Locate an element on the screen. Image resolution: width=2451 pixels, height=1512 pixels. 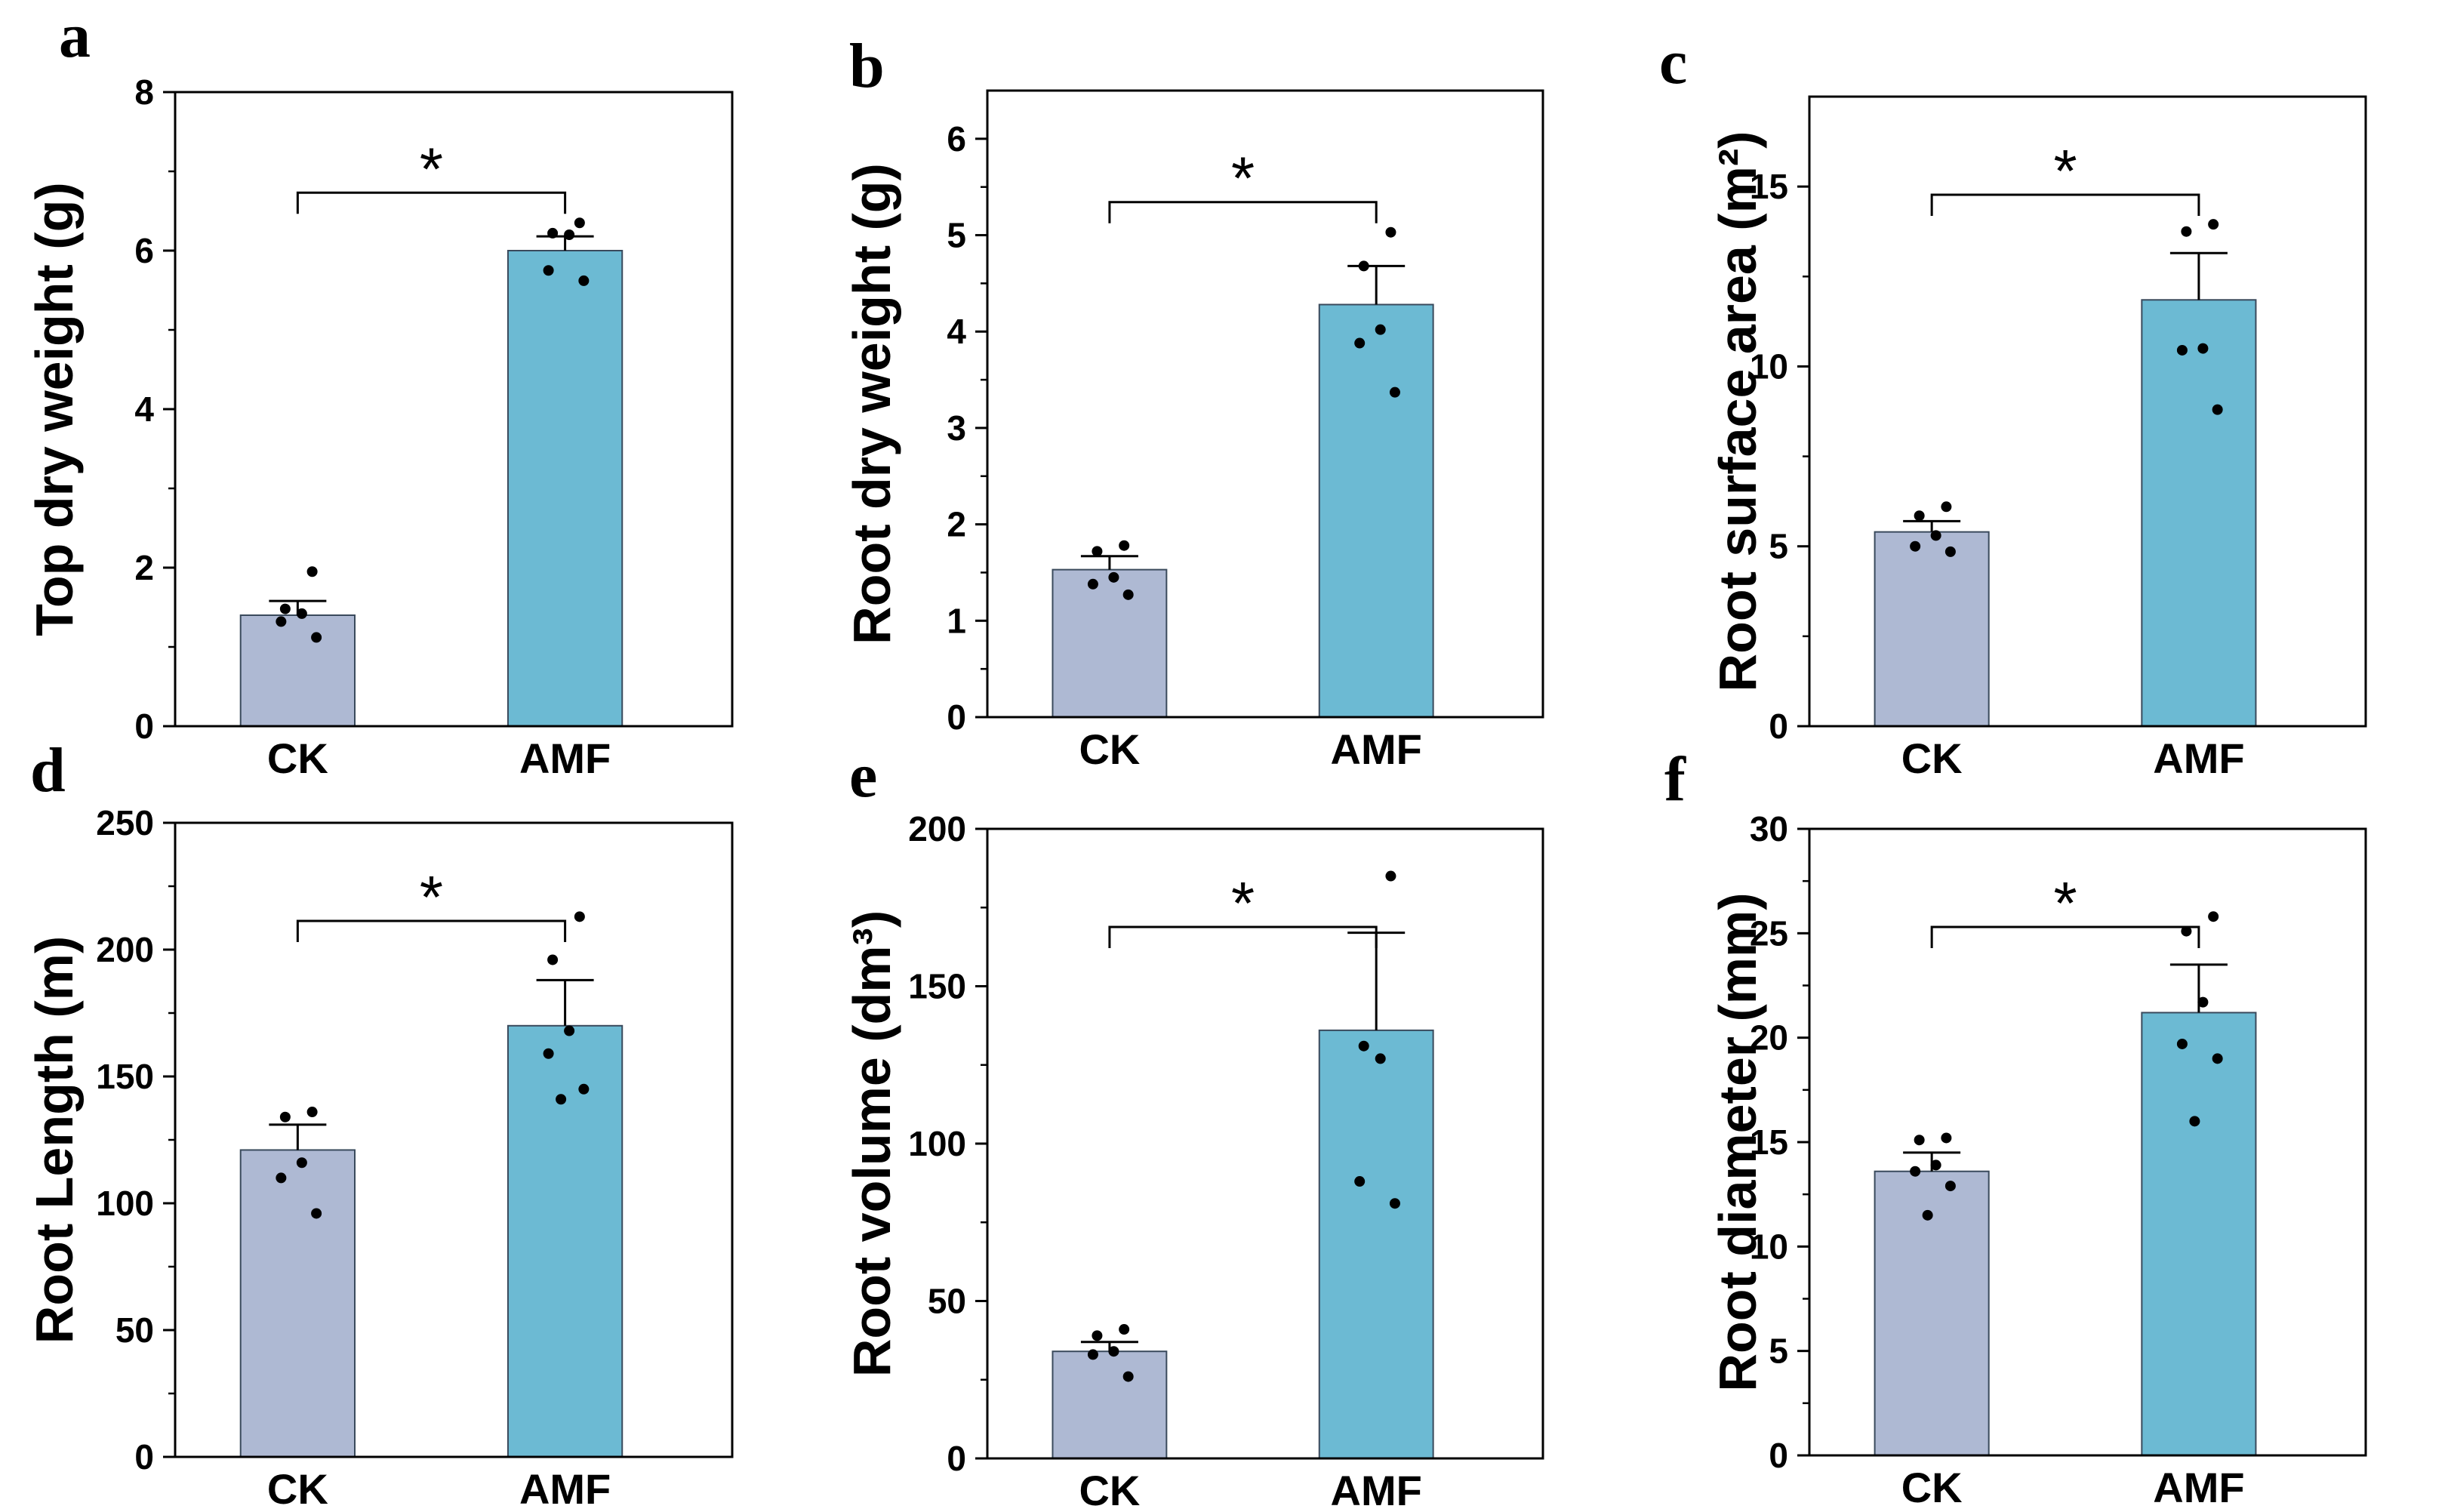
y-tick-label: 6 is located at coordinates (144, 250).